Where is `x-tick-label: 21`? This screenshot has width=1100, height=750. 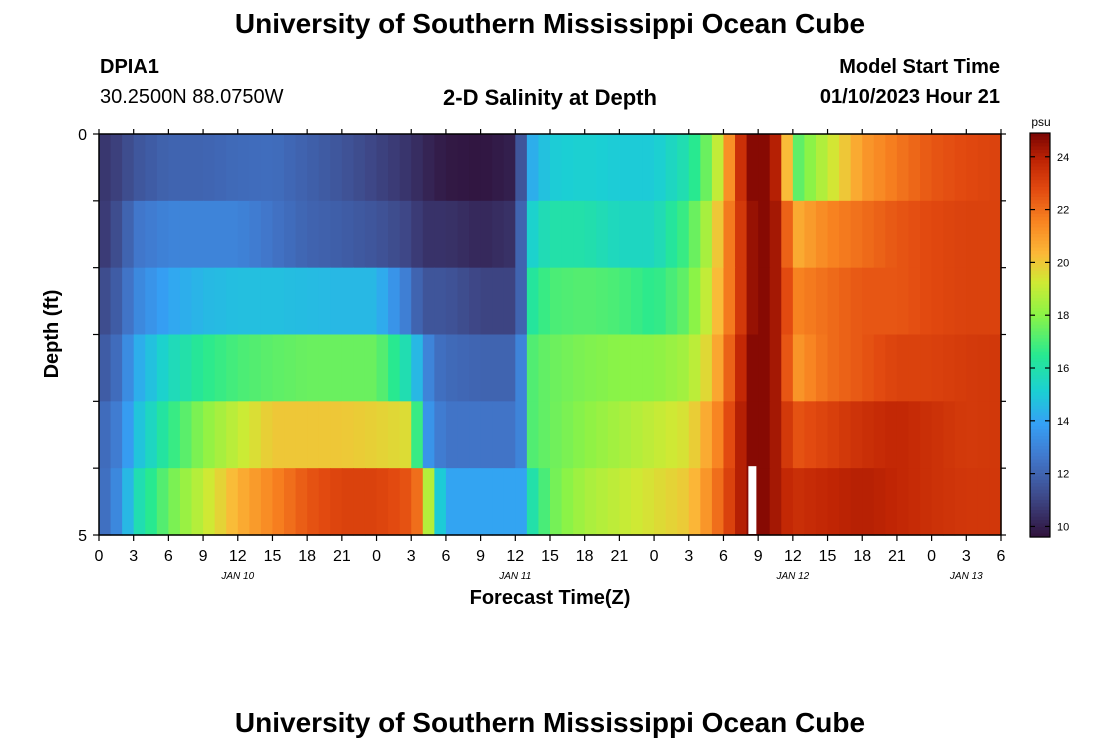 x-tick-label: 21 is located at coordinates (897, 556).